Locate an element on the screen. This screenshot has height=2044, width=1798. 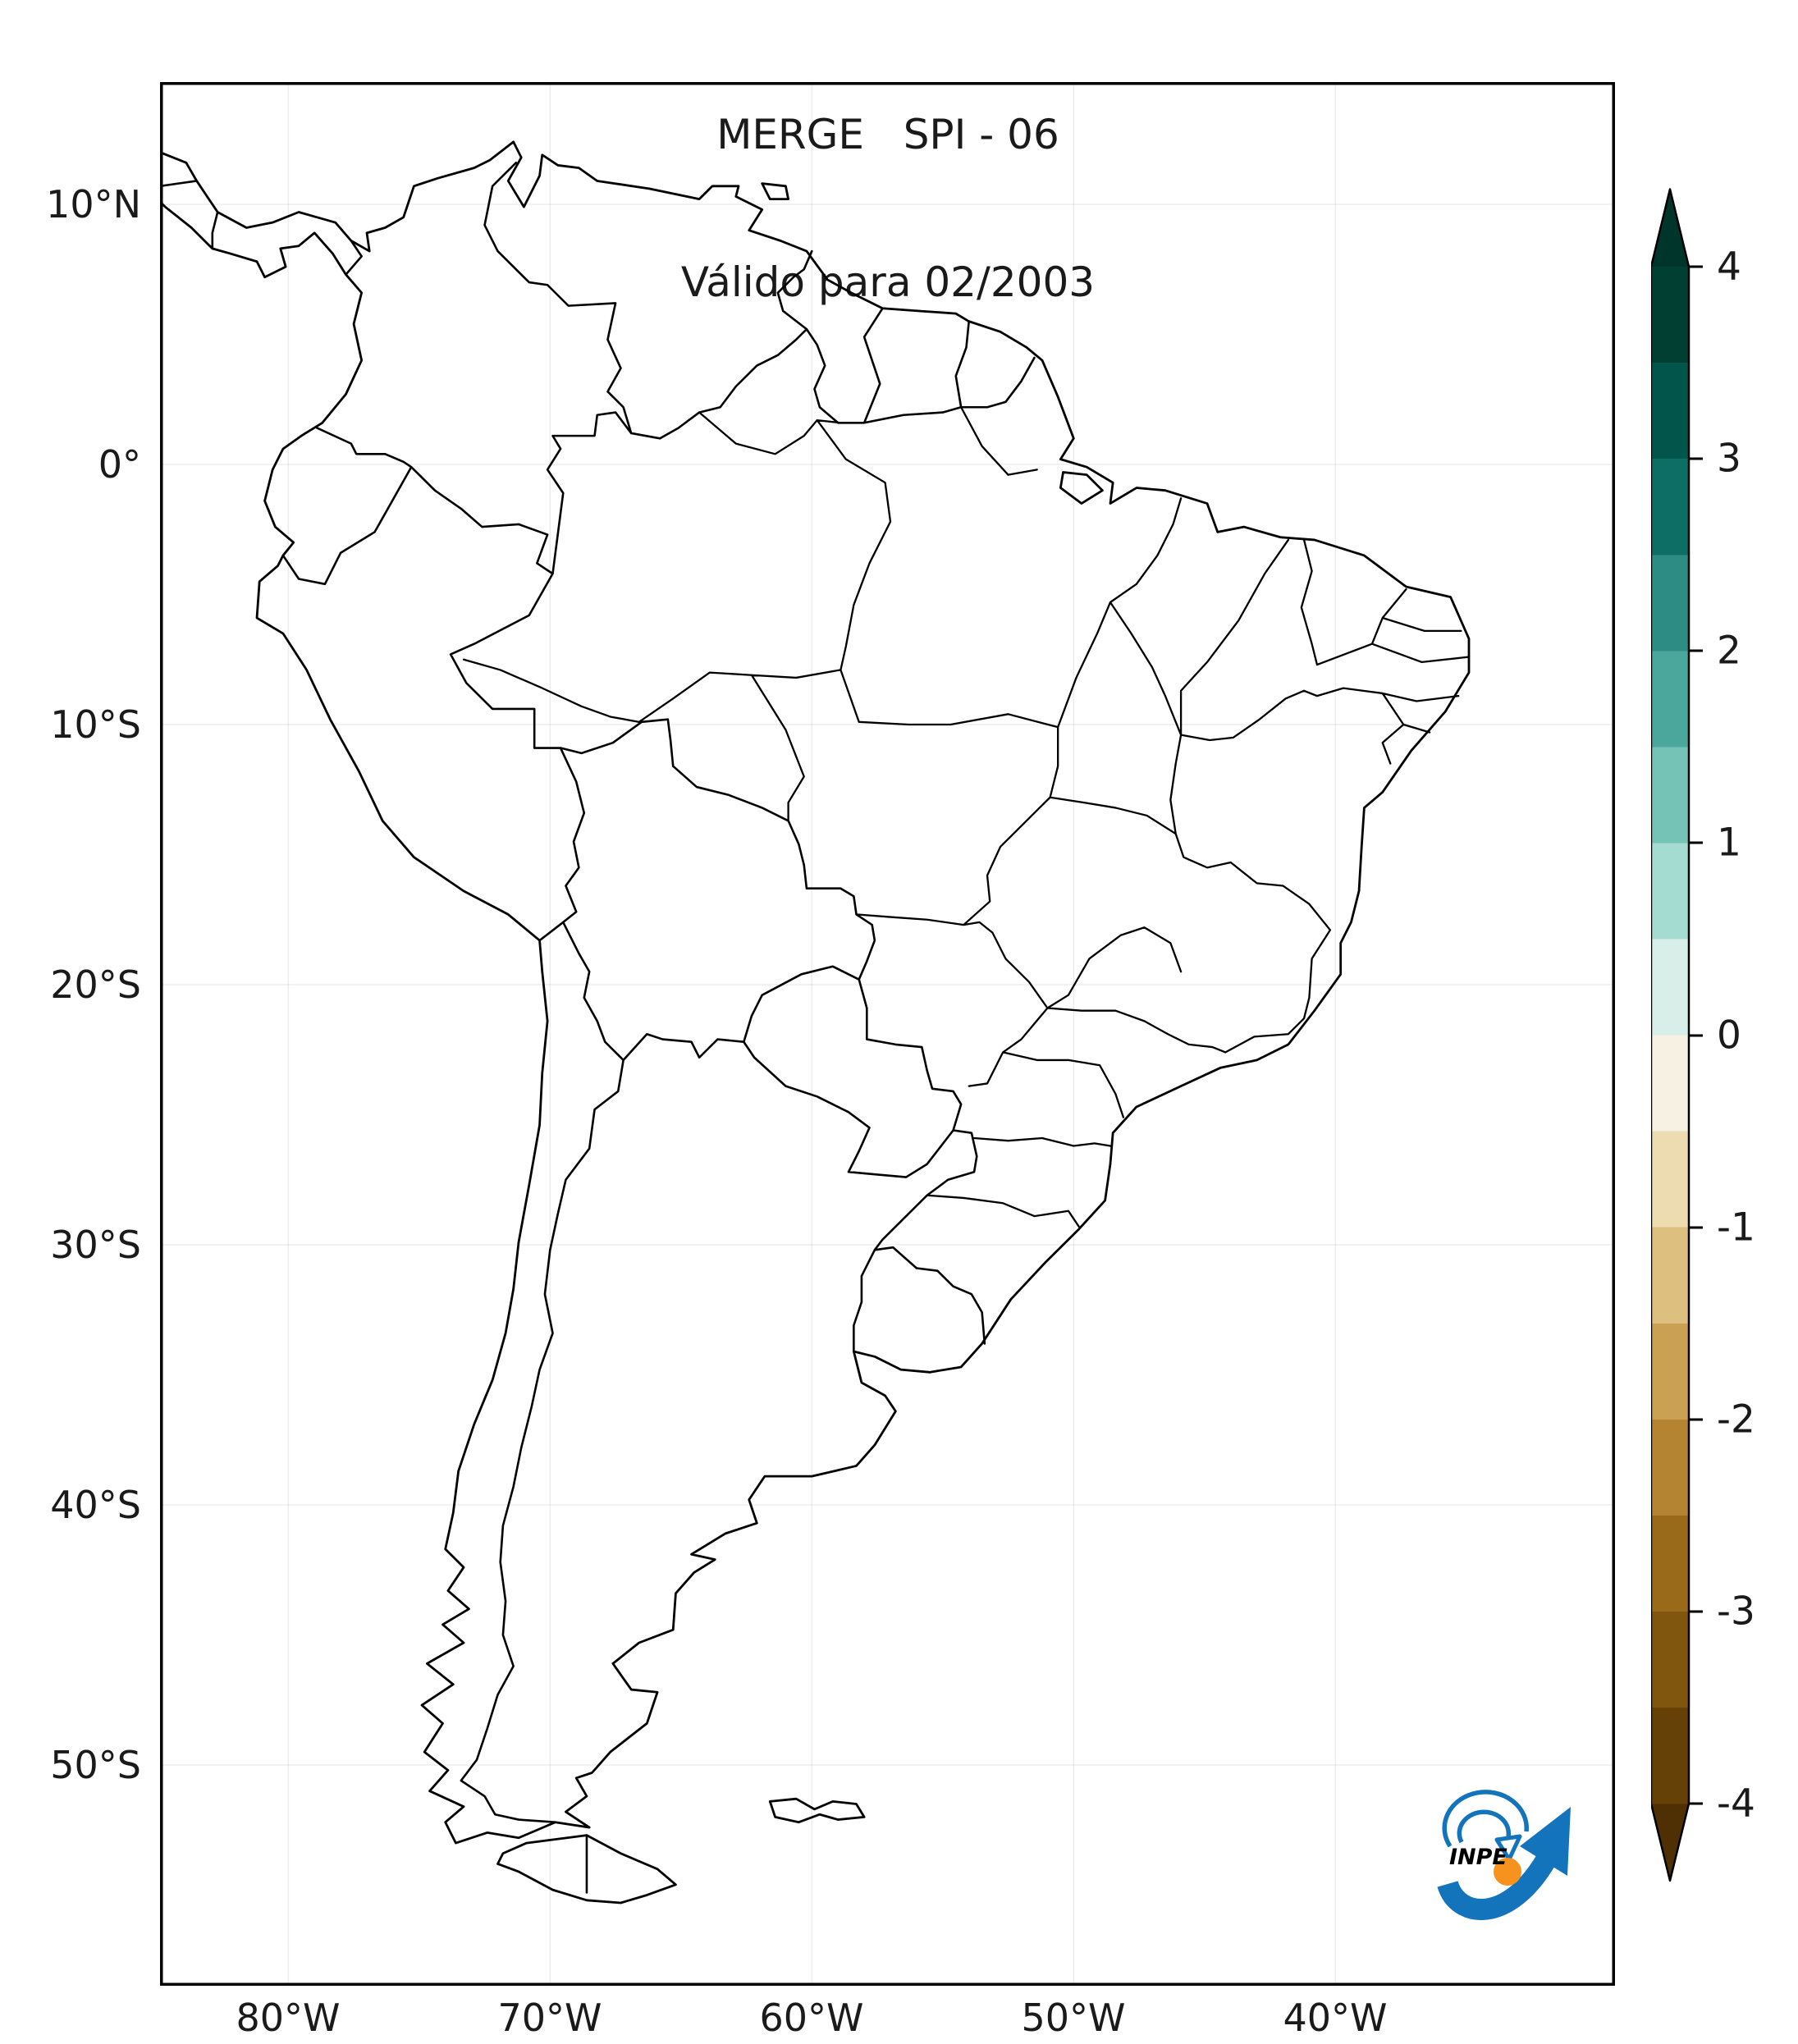
inpe-logo: INPE is located at coordinates (1504, 1855).